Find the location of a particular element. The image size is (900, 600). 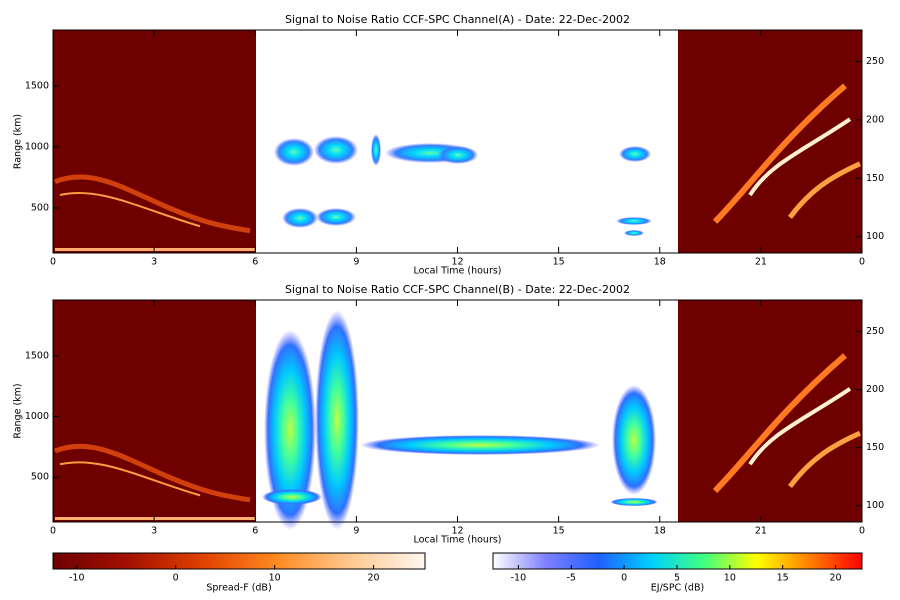

colorbar-label: Spread-F (dB) is located at coordinates (238, 588).